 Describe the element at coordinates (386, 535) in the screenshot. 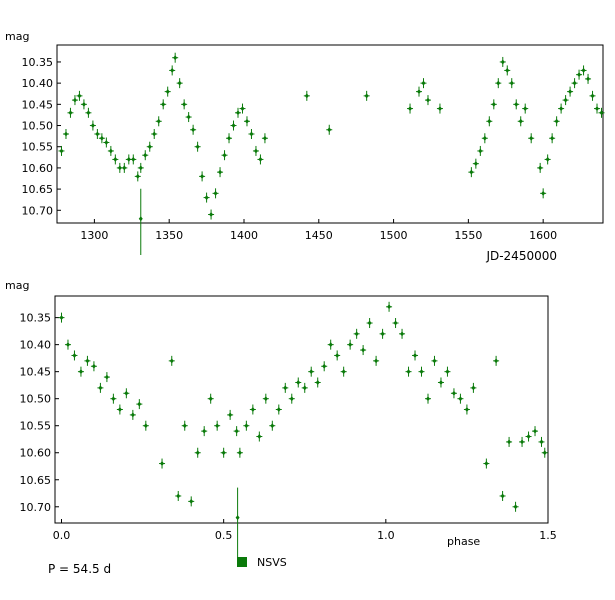

I see `bottom-xtick-label: 1.0` at that location.